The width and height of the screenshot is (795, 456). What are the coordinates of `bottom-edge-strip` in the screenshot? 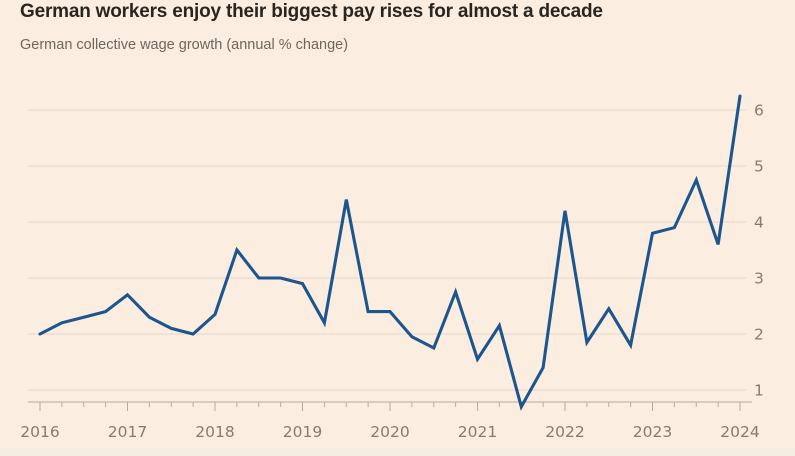 It's located at (397, 452).